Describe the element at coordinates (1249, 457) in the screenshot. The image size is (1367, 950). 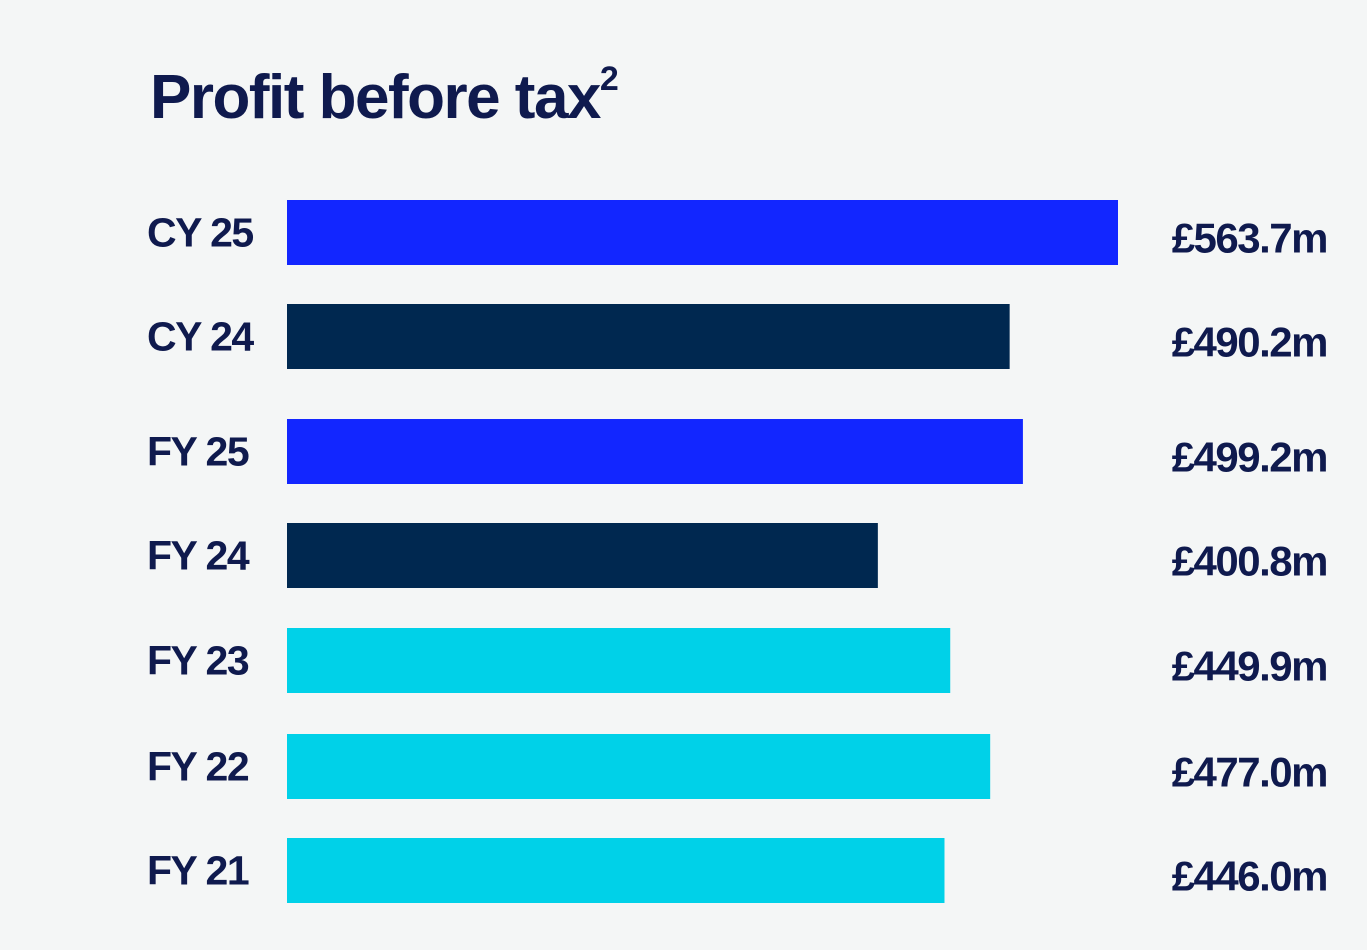
I see `value-label: £499.2m` at that location.